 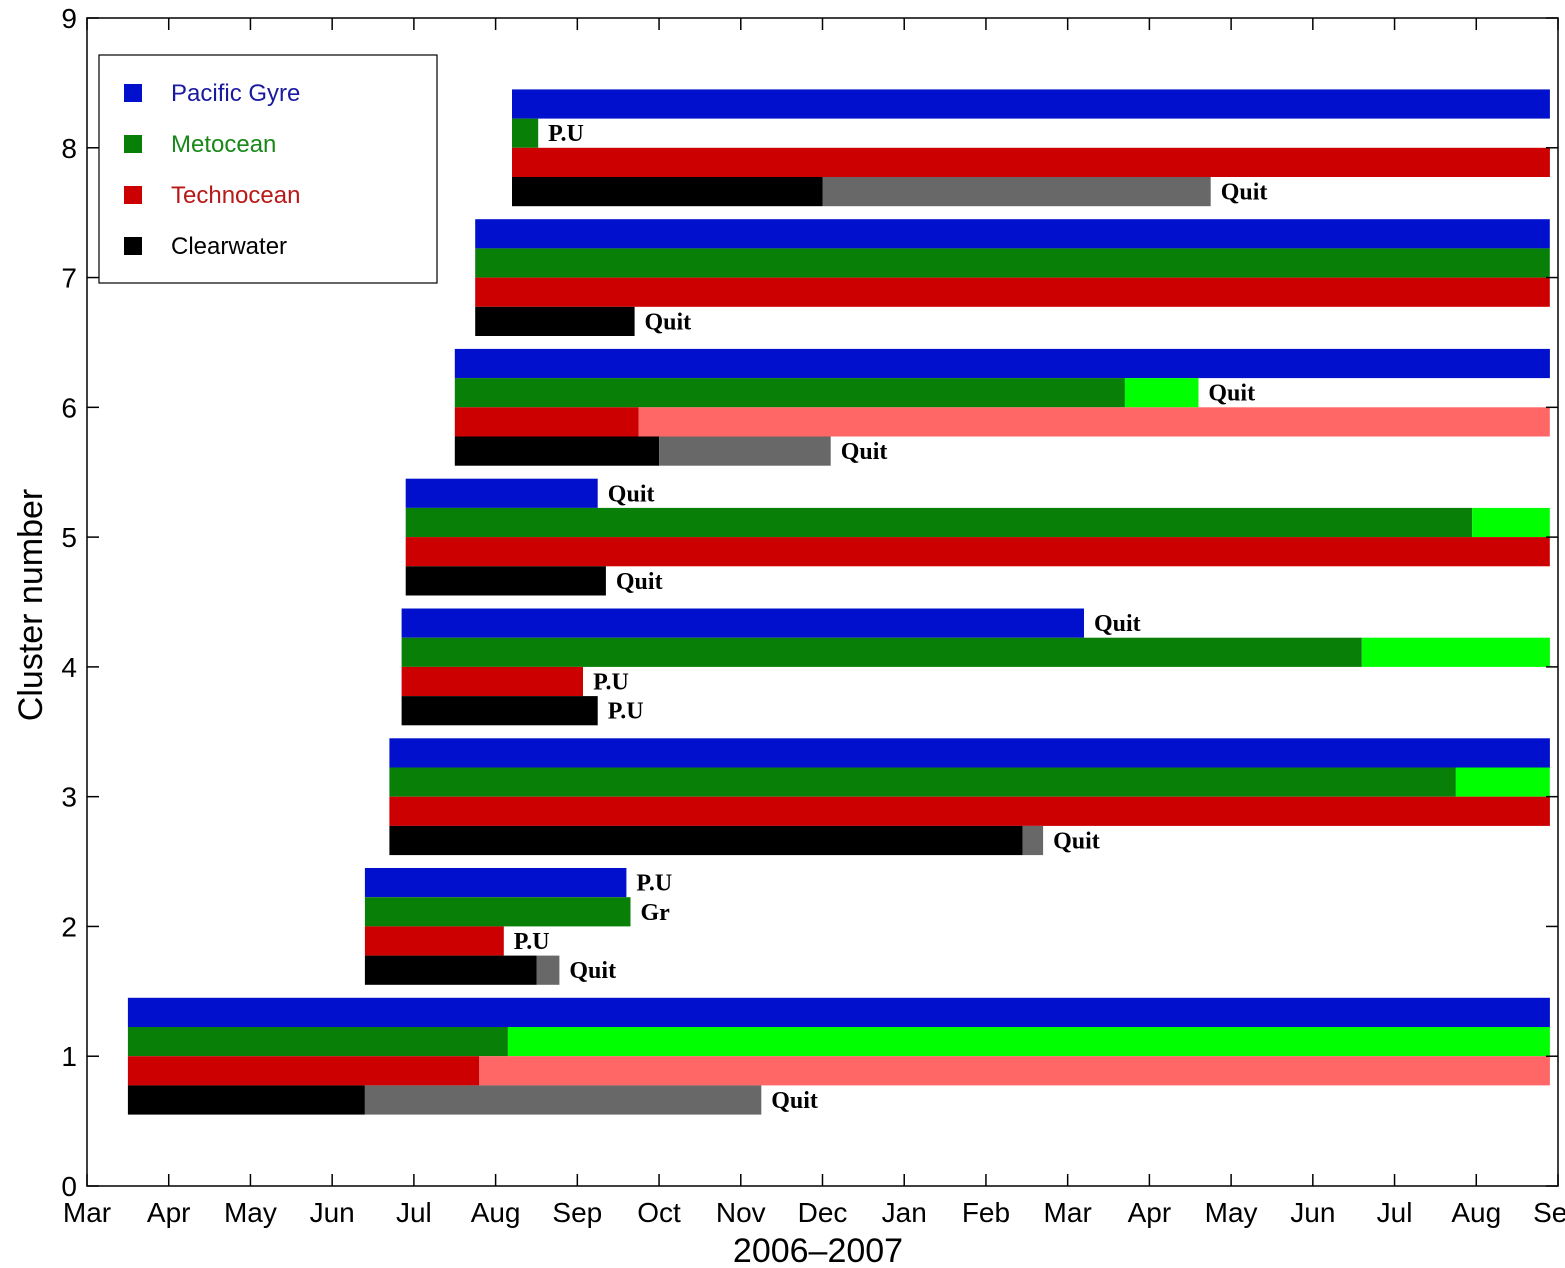 What do you see at coordinates (818, 1250) in the screenshot?
I see `x-axis-title: 2006–2007` at bounding box center [818, 1250].